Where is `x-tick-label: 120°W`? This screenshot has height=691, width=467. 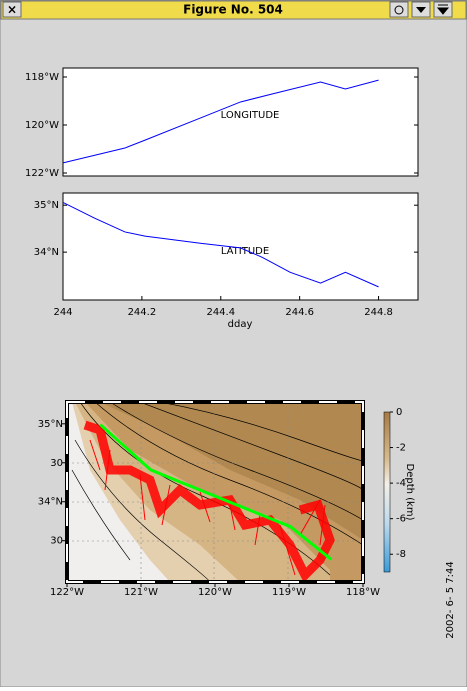
x-tick-label: 120°W is located at coordinates (215, 592).